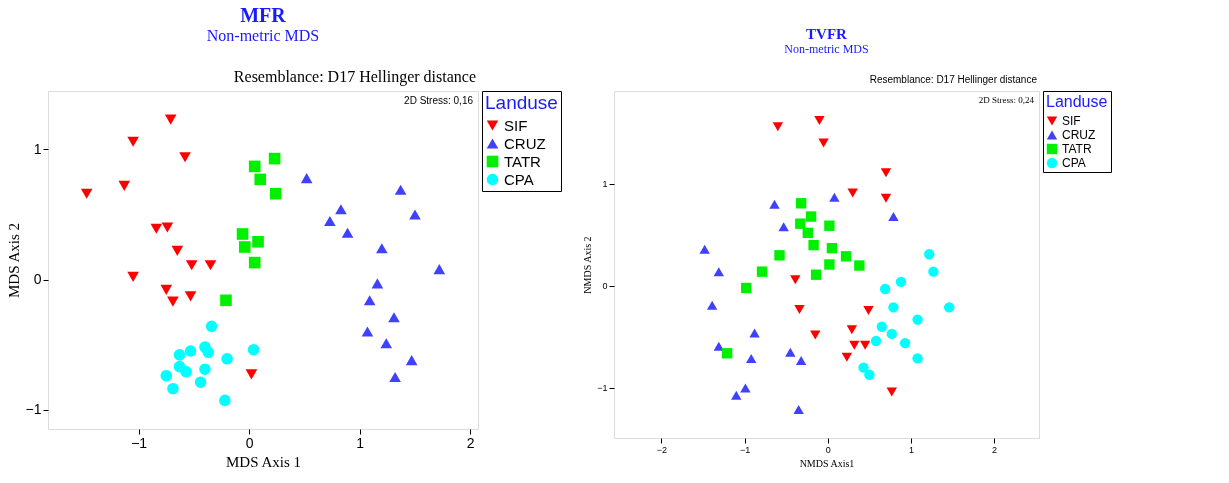  I want to click on y-axis-title: NMDS Axis 2, so click(588, 265).